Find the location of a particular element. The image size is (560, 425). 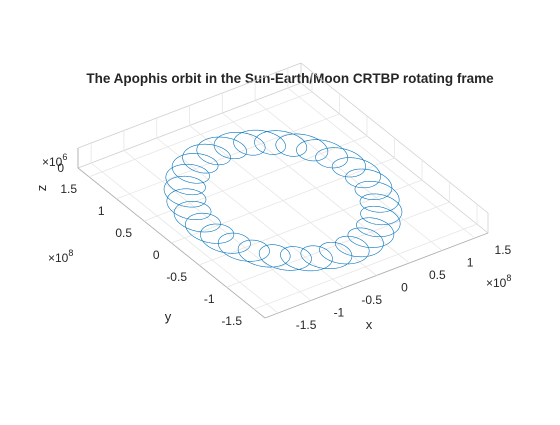

y-exponent-base: ×10 is located at coordinates (58, 258).